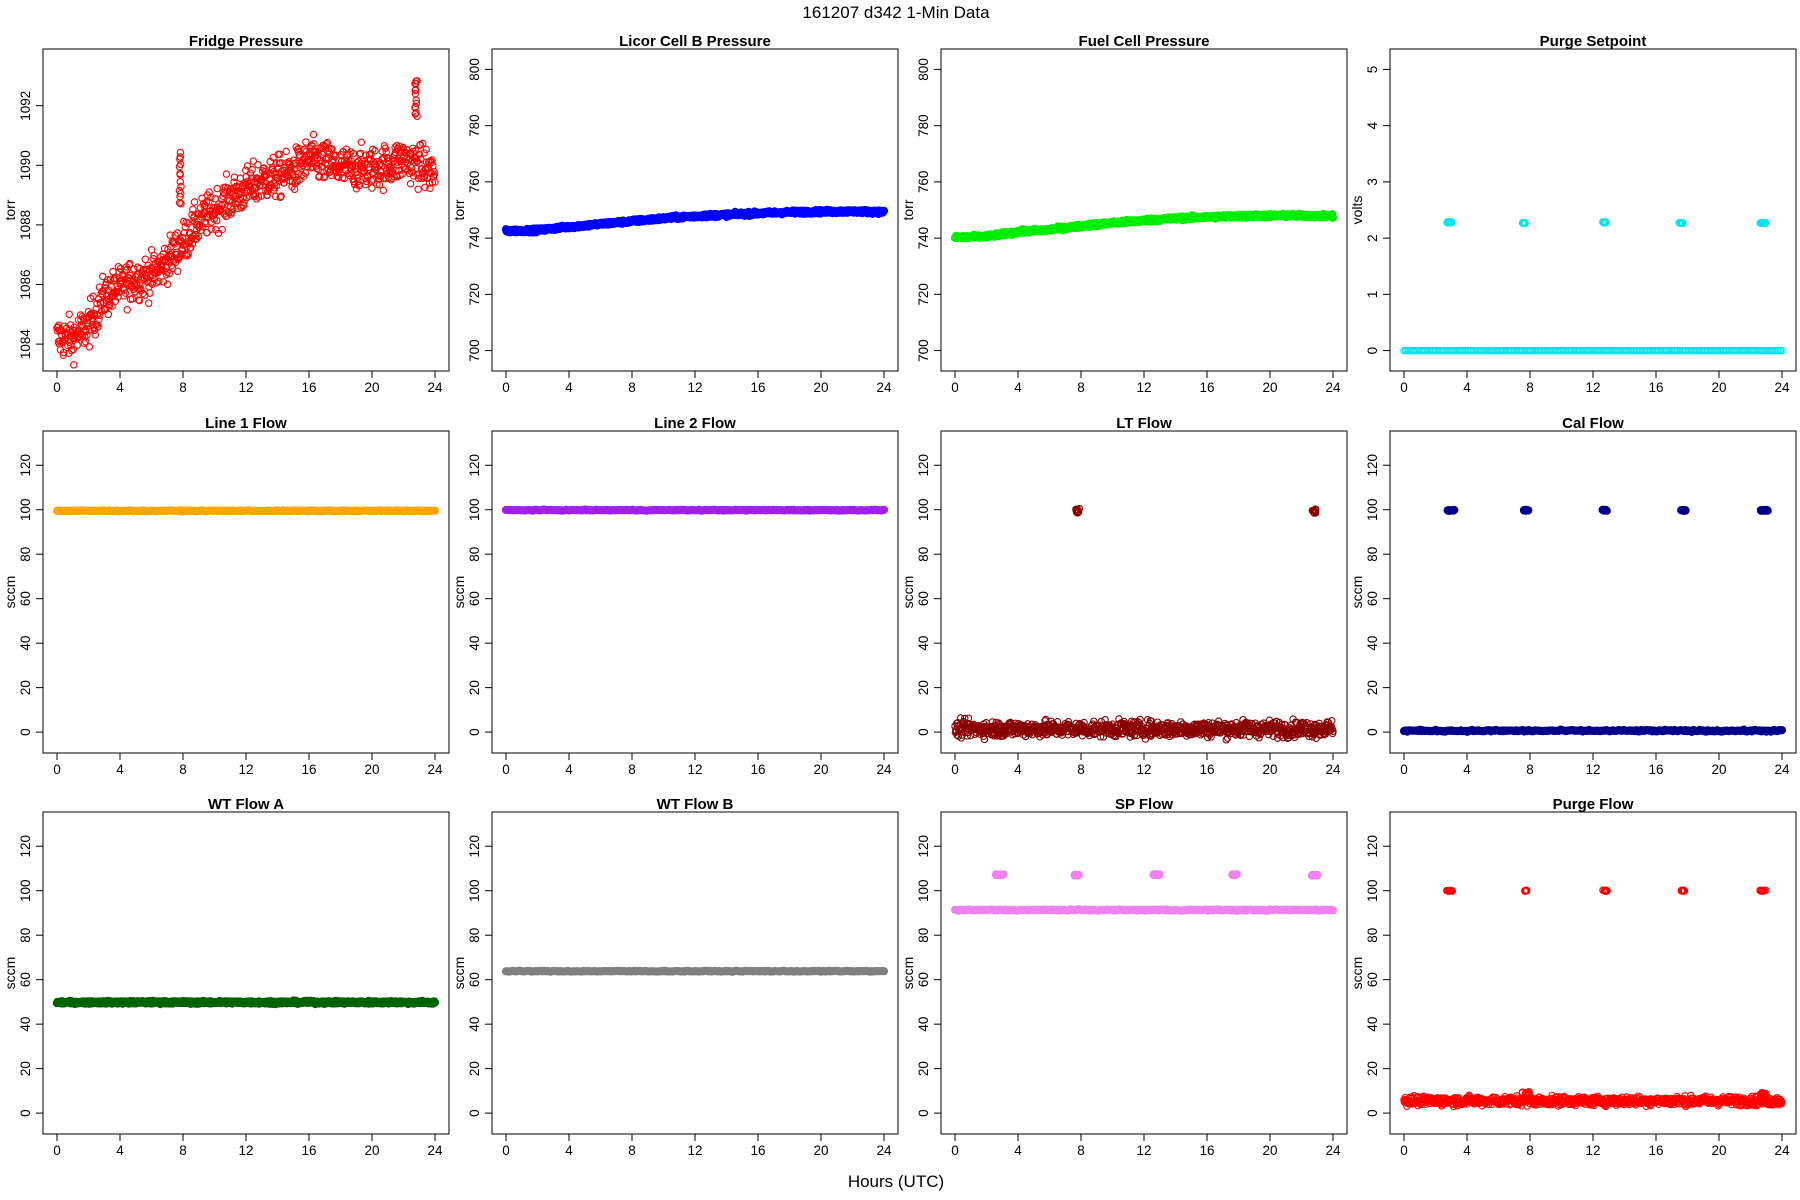 The height and width of the screenshot is (1200, 1800). Describe the element at coordinates (923, 294) in the screenshot. I see `y-tick-label: 720` at that location.